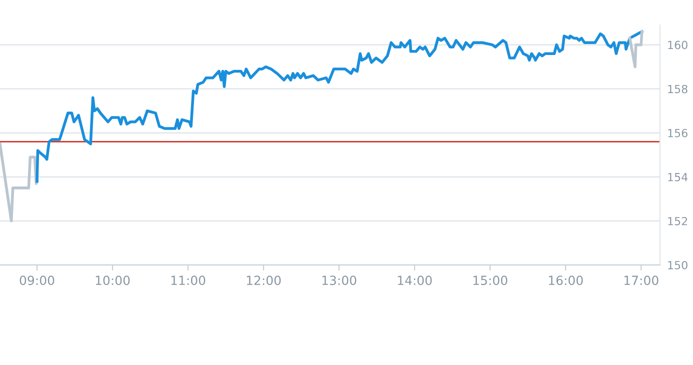 The image size is (693, 365). Describe the element at coordinates (641, 281) in the screenshot. I see `x-tick-label: 17:00` at that location.